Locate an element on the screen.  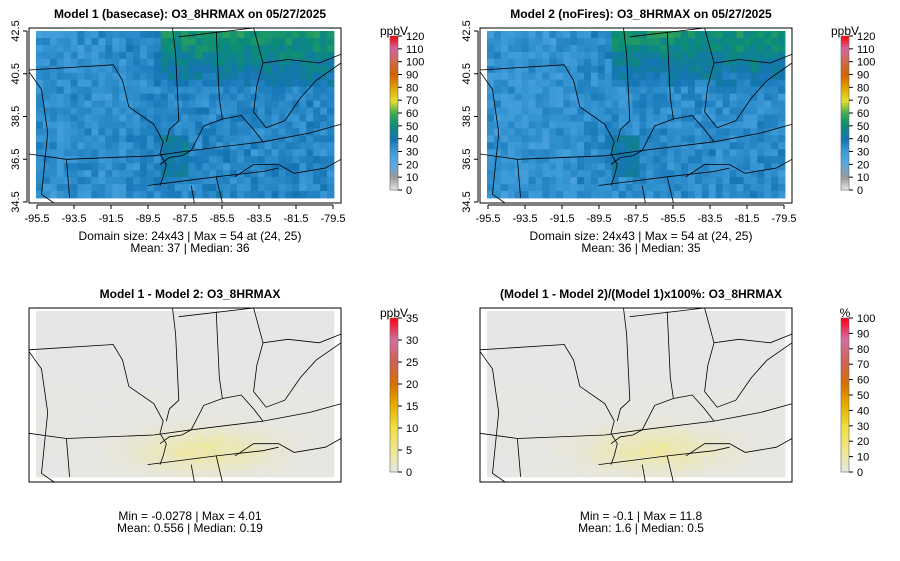
x-tick-label: -91.5 is located at coordinates (561, 219).